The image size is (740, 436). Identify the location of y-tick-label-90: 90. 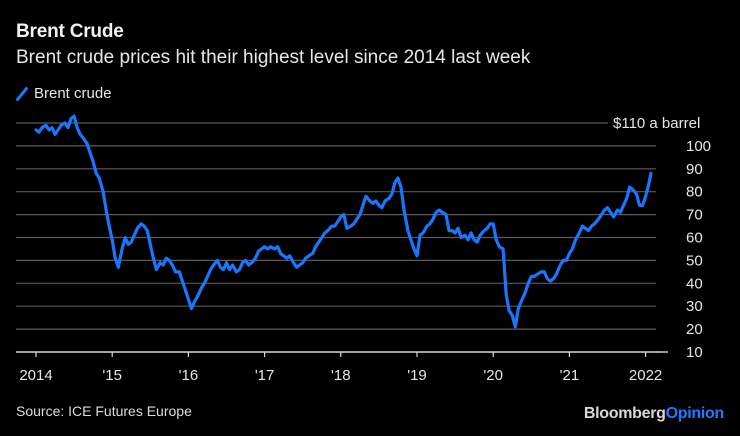
(694, 169).